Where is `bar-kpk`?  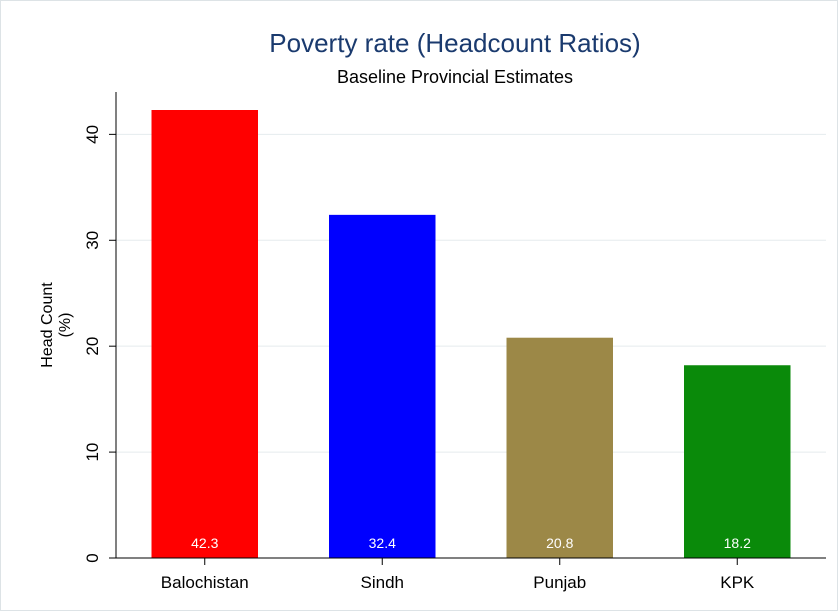
bar-kpk is located at coordinates (737, 461).